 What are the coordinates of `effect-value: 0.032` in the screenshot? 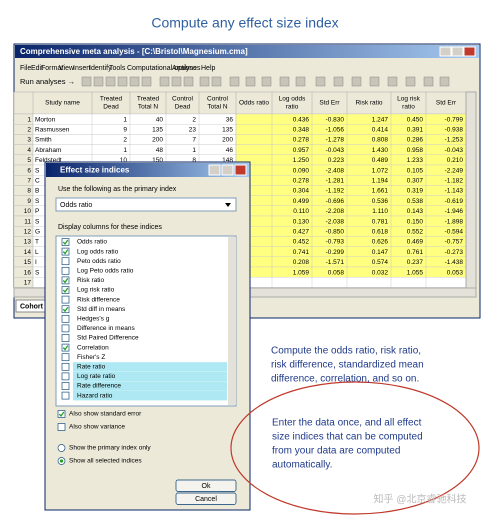 It's located at (380, 272).